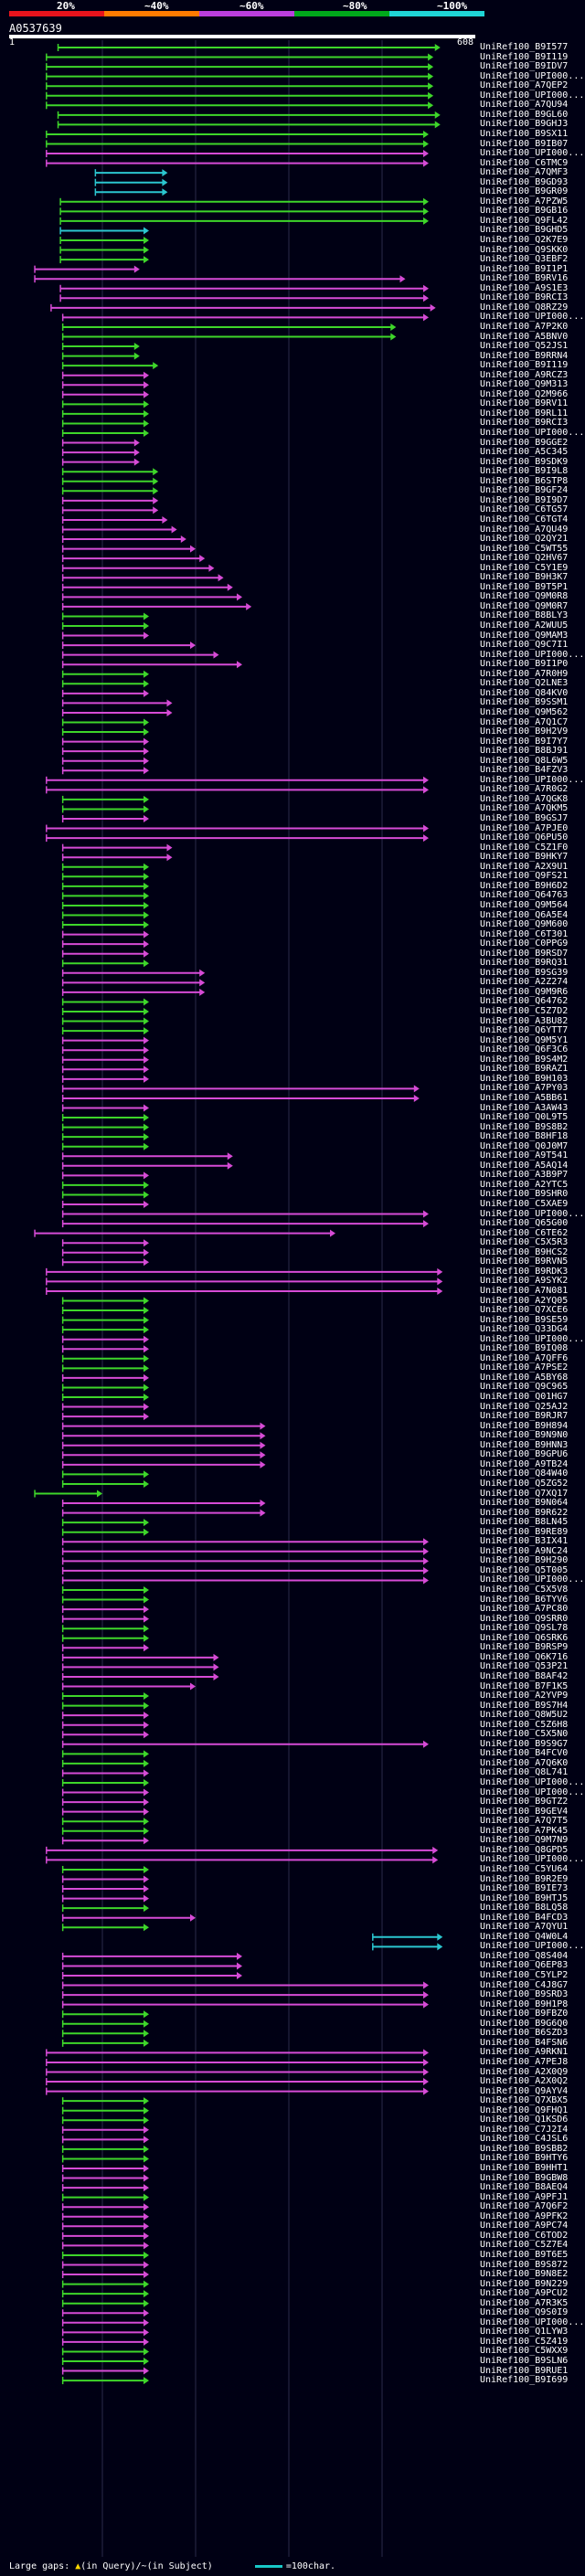 Image resolution: width=585 pixels, height=2576 pixels. Describe the element at coordinates (524, 2168) in the screenshot. I see `hit-label: UniRef100_B9HHT1` at that location.